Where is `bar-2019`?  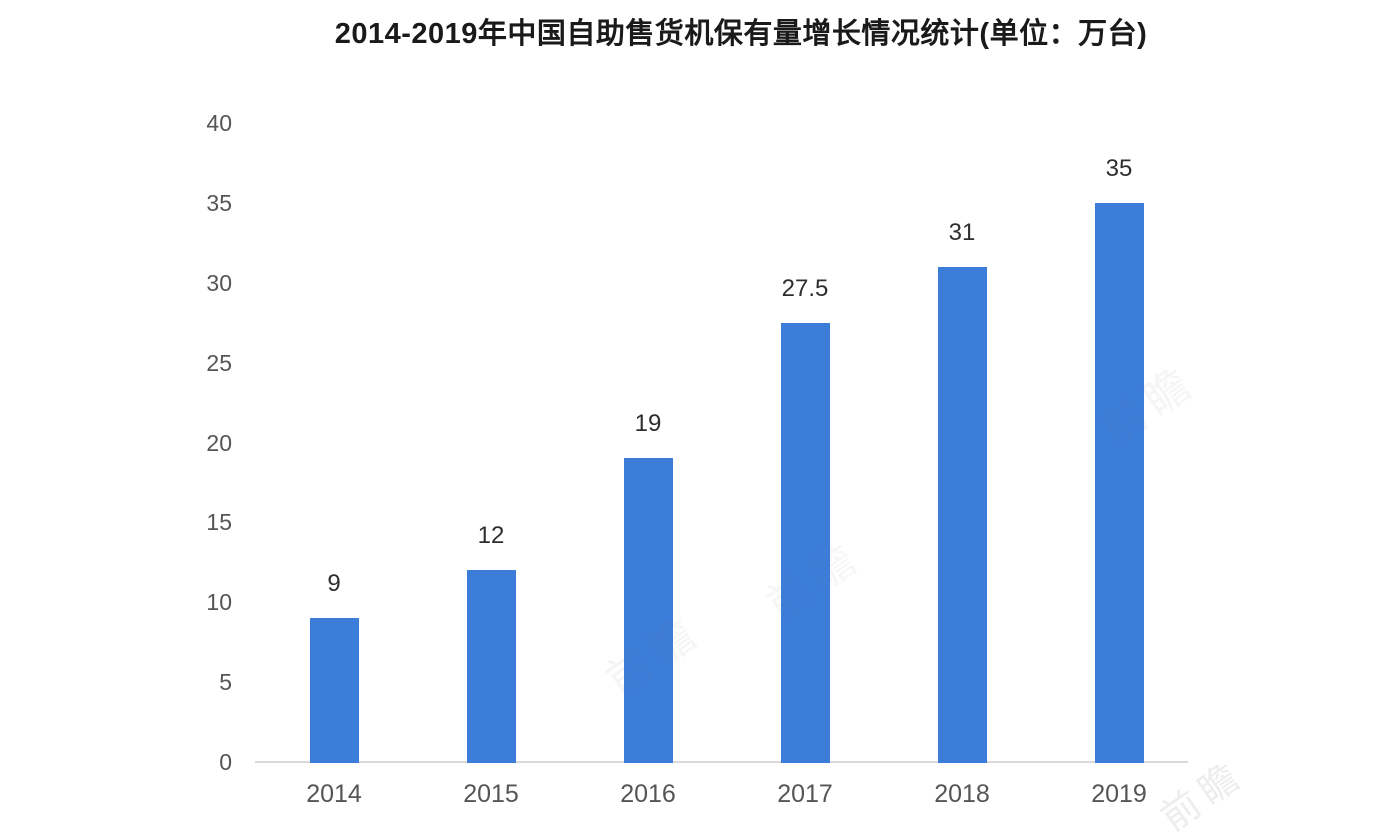
bar-2019 is located at coordinates (1119, 482).